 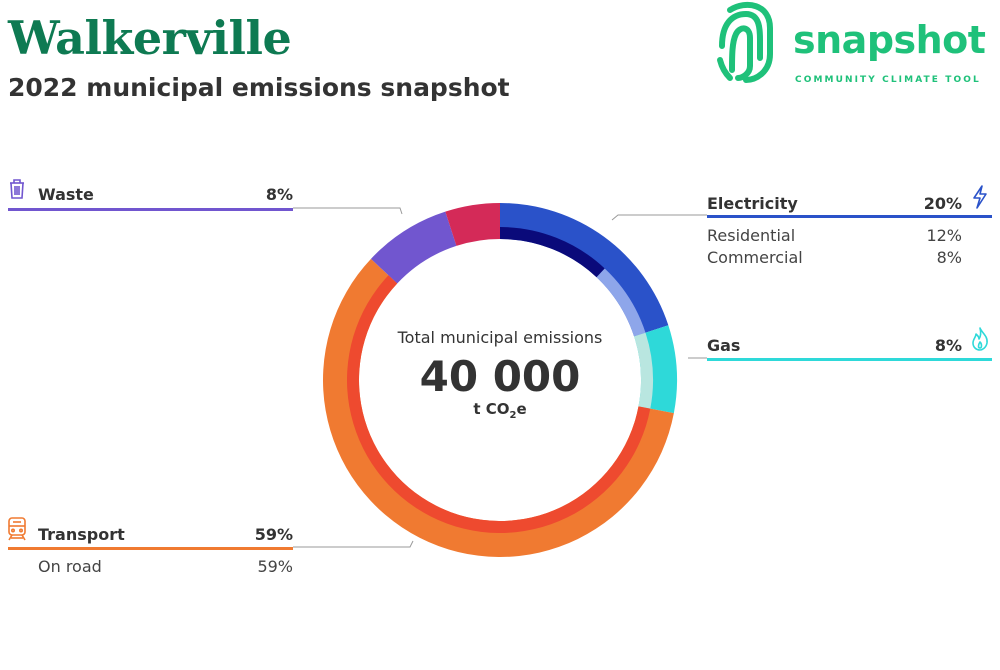 I want to click on category-label: Waste, so click(x=66, y=194).